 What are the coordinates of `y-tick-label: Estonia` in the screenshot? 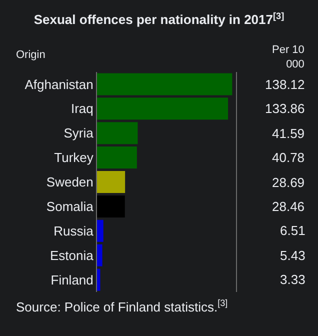 It's located at (72, 255).